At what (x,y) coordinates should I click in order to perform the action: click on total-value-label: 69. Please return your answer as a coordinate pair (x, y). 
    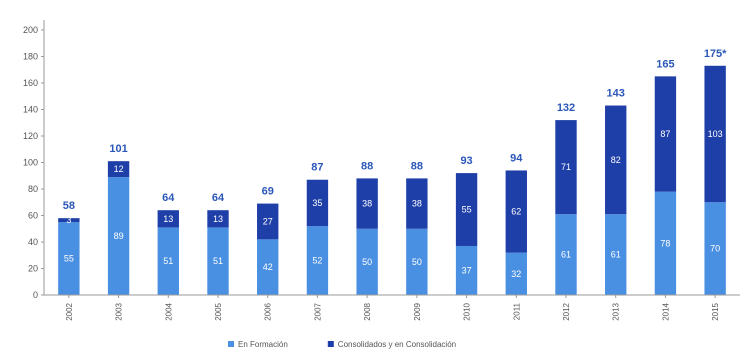
    Looking at the image, I should click on (268, 192).